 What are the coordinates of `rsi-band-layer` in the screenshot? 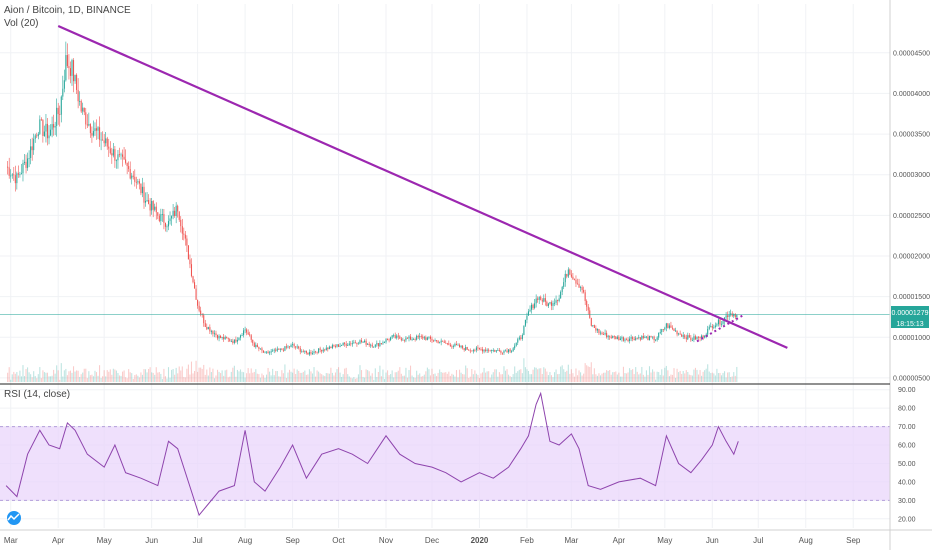 It's located at (445, 463).